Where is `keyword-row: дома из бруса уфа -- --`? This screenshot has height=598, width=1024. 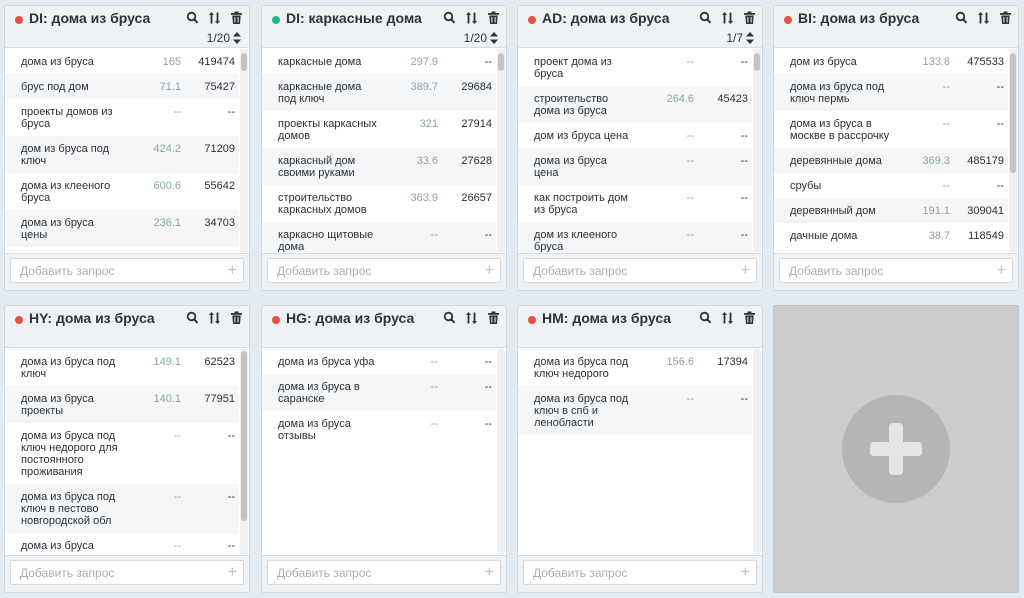 keyword-row: дома из бруса уфа -- -- is located at coordinates (379, 361).